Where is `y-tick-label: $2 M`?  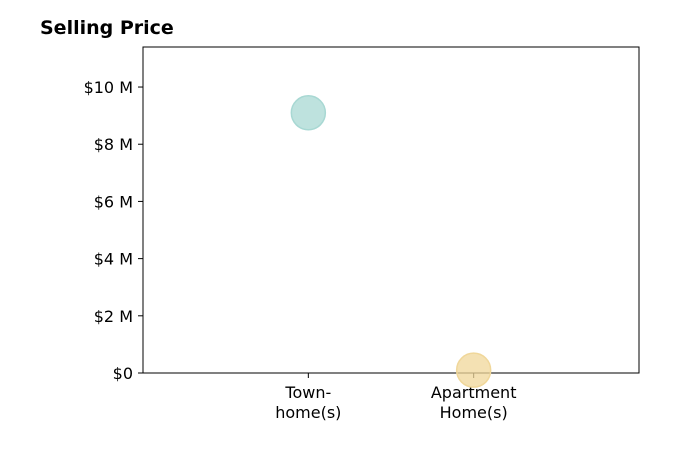
y-tick-label: $2 M is located at coordinates (113, 316).